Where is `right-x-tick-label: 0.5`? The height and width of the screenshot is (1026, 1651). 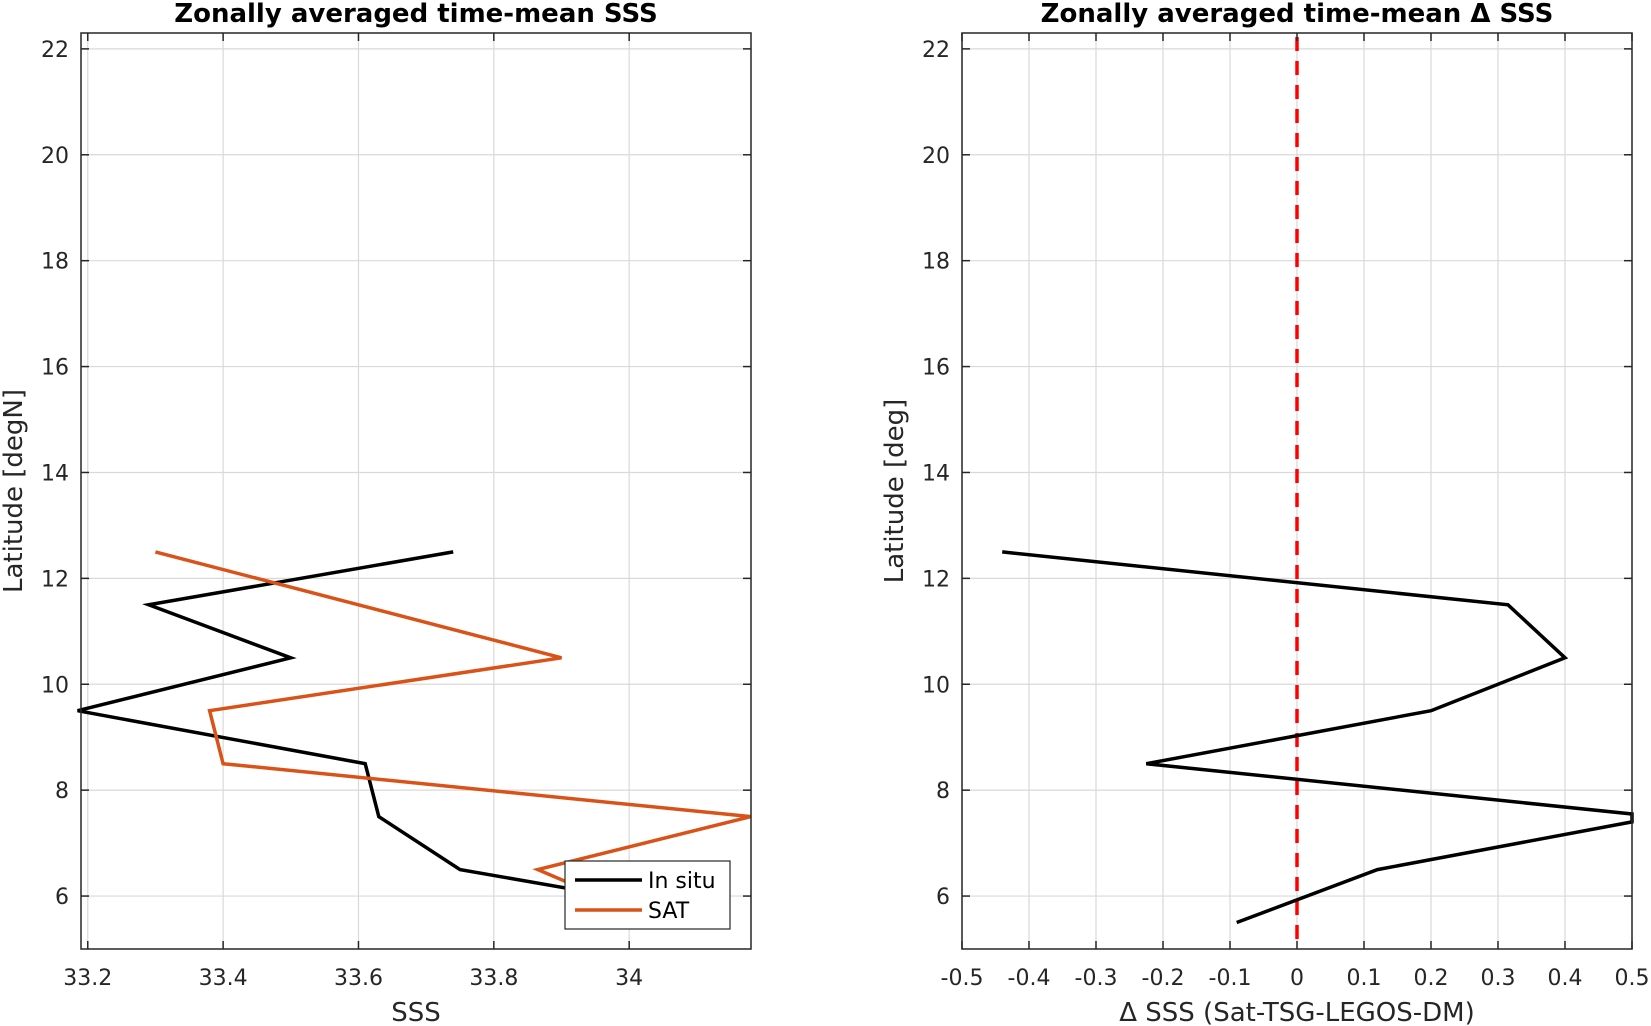
right-x-tick-label: 0.5 is located at coordinates (1632, 978).